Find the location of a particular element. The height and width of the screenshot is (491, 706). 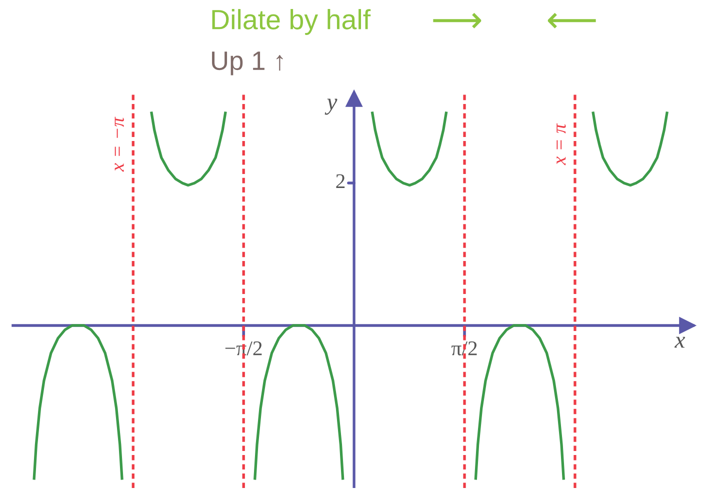

x-axis-title: x is located at coordinates (680, 342).